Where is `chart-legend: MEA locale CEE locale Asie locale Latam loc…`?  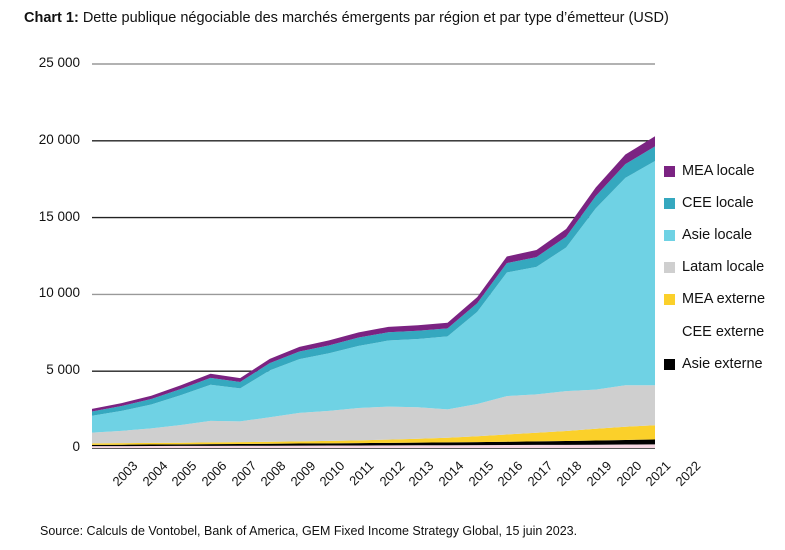
chart-legend: MEA locale CEE locale Asie locale Latam loc… is located at coordinates (723, 267).